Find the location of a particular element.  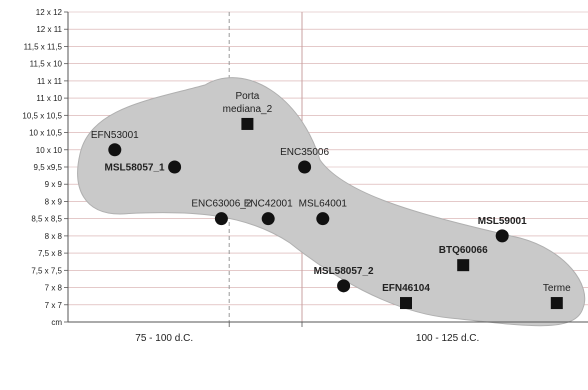

point-label: Terme is located at coordinates (557, 288).